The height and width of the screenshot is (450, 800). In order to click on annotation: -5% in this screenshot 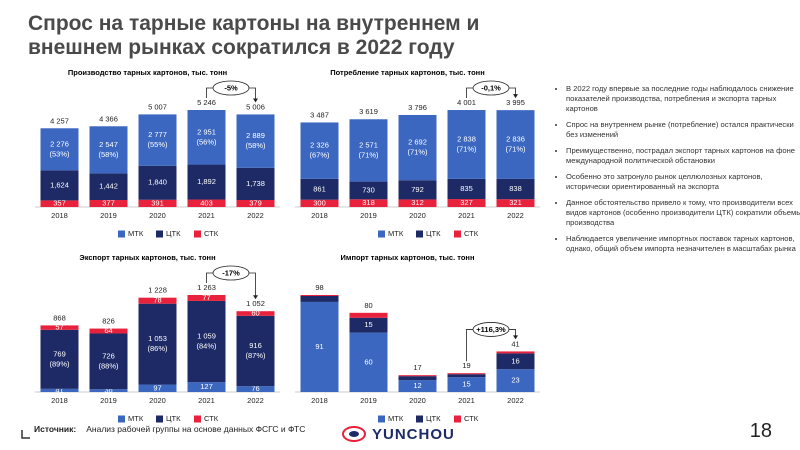, I will do `click(231, 87)`.